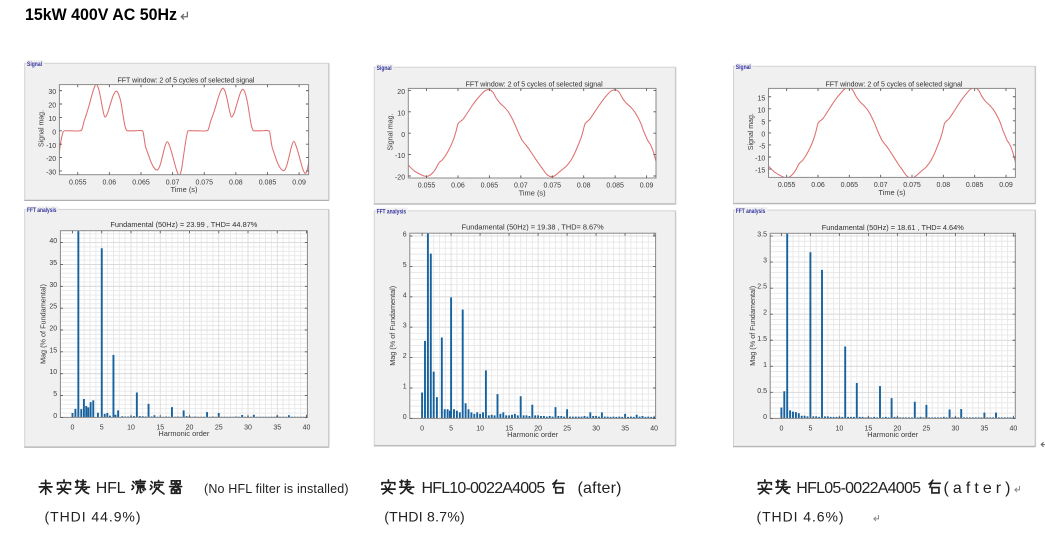 Image resolution: width=1045 pixels, height=540 pixels. What do you see at coordinates (533, 227) in the screenshot?
I see `svg-text:Fundamental (50Hz) = 19.38 , T: Fundamental (50Hz) = 19.38 , THD= 8.67%` at bounding box center [533, 227].